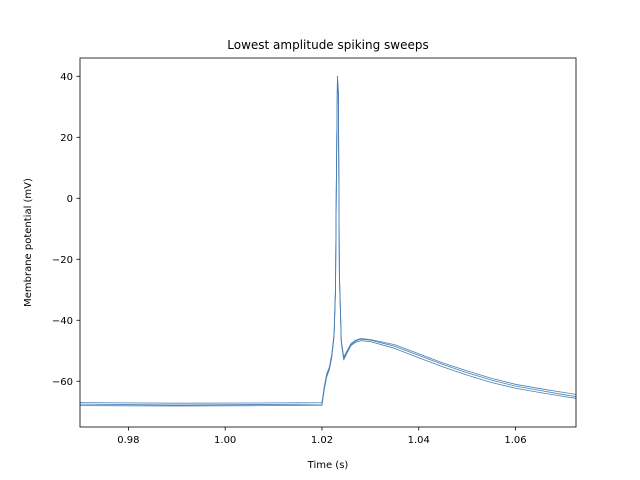 Image resolution: width=640 pixels, height=480 pixels. I want to click on x-tick-label: 1.02, so click(322, 440).